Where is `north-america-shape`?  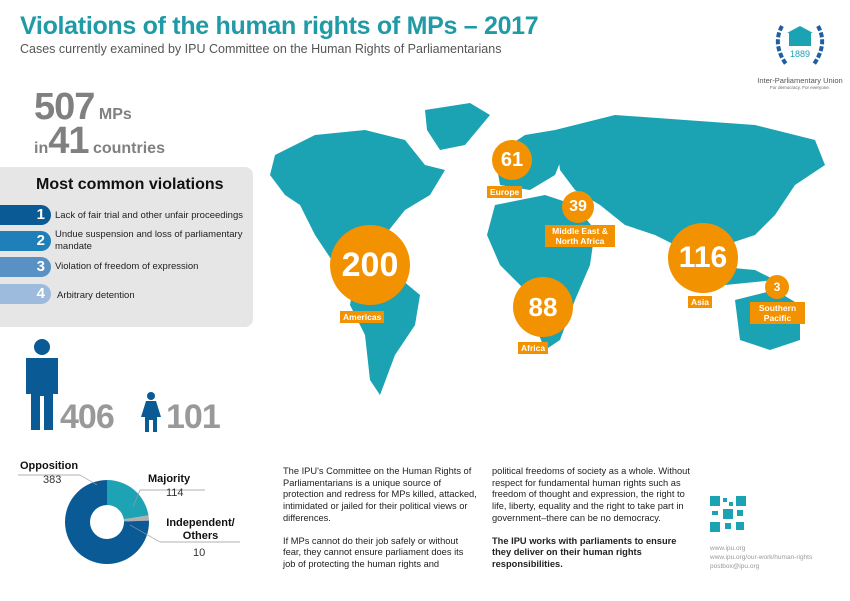
north-america-shape is located at coordinates (357, 202).